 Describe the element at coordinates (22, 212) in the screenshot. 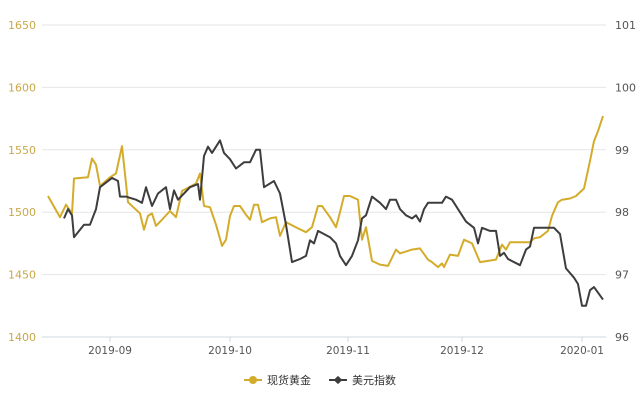

I see `left-axis-tick: 1500` at that location.